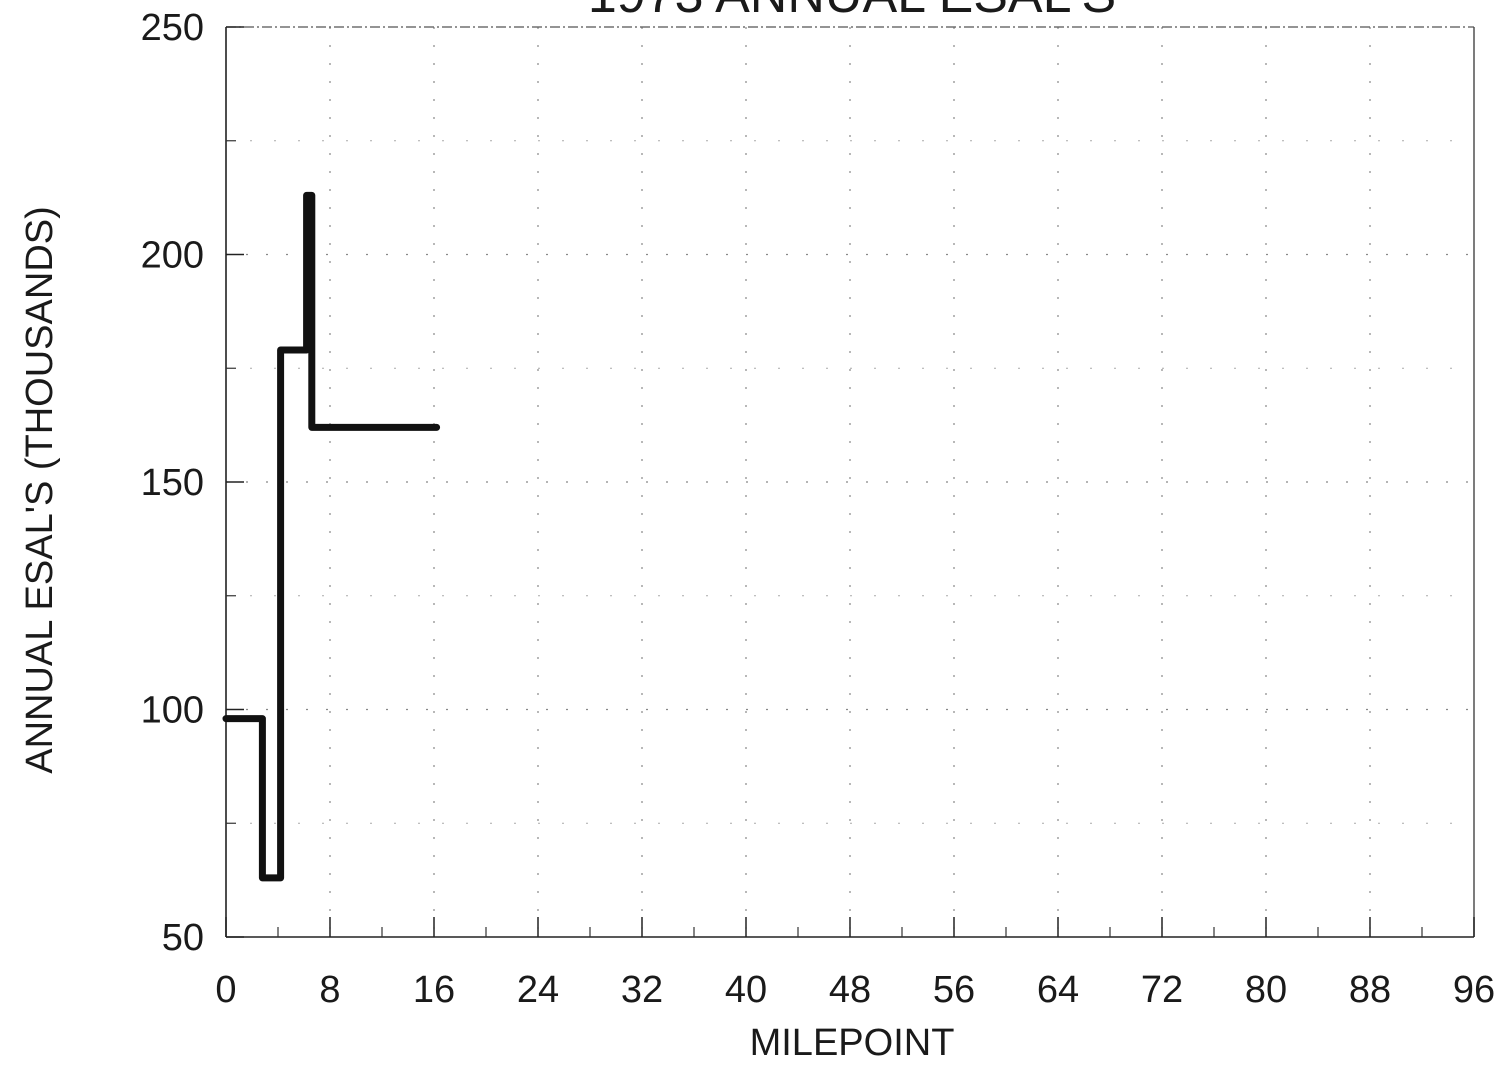 This screenshot has height=1065, width=1510. What do you see at coordinates (329, 990) in the screenshot?
I see `x-tick-label: 8` at bounding box center [329, 990].